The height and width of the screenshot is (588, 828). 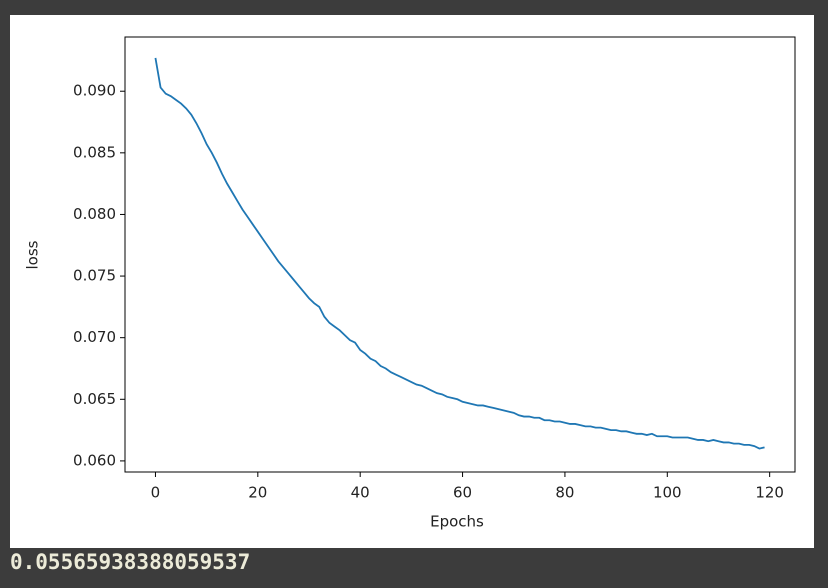 I want to click on x-axis-label: Epochs, so click(x=457, y=522).